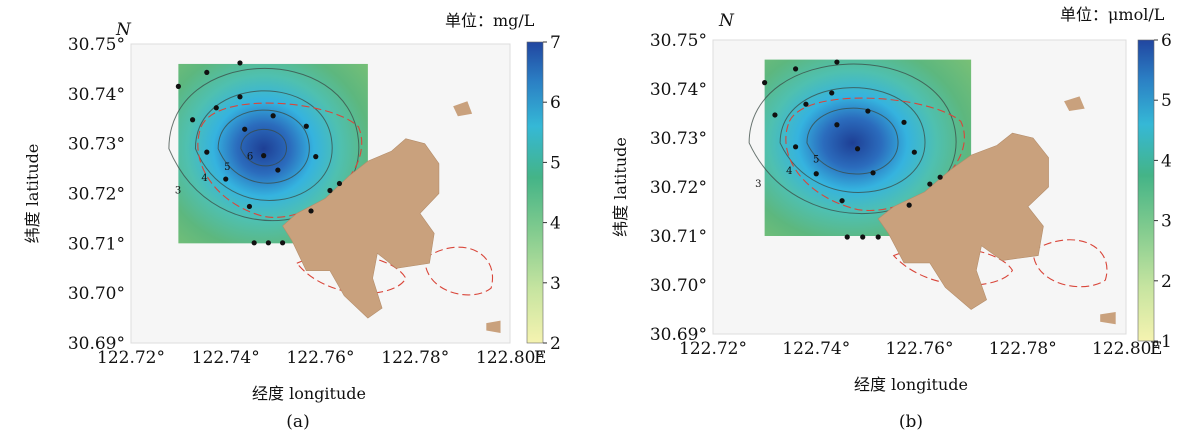  What do you see at coordinates (361, 228) in the screenshot?
I see `island` at bounding box center [361, 228].